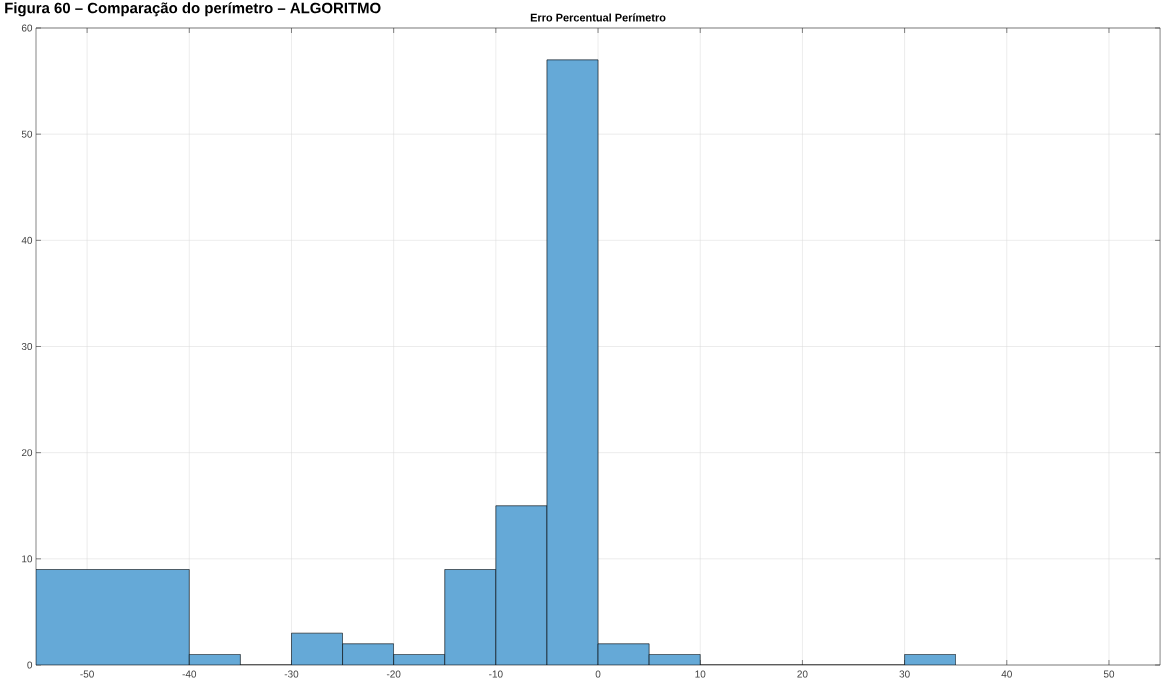 Image resolution: width=1170 pixels, height=693 pixels. What do you see at coordinates (27, 453) in the screenshot?
I see `y-tick-label: 20` at bounding box center [27, 453].